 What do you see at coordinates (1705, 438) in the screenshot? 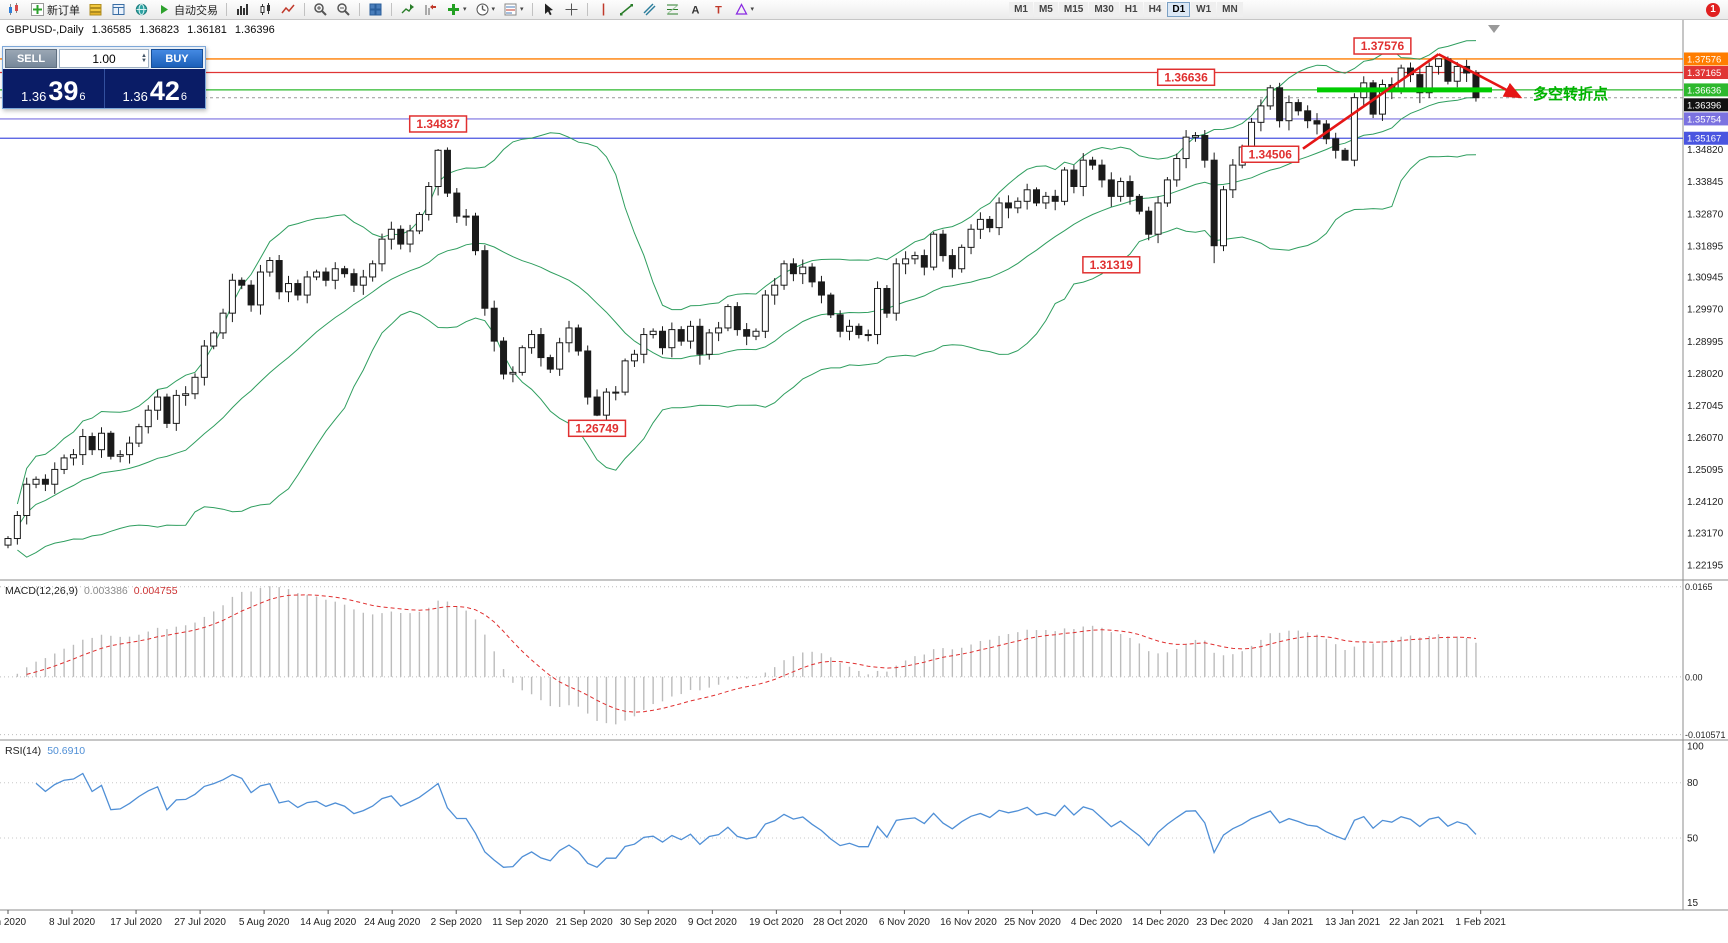
I see `svg-text: 1.26070` at bounding box center [1705, 438].